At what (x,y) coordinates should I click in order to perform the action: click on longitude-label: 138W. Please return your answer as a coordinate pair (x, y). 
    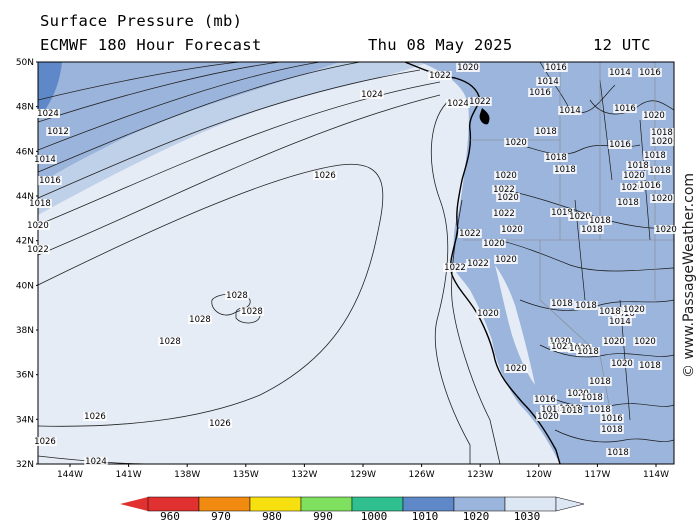
    Looking at the image, I should click on (187, 475).